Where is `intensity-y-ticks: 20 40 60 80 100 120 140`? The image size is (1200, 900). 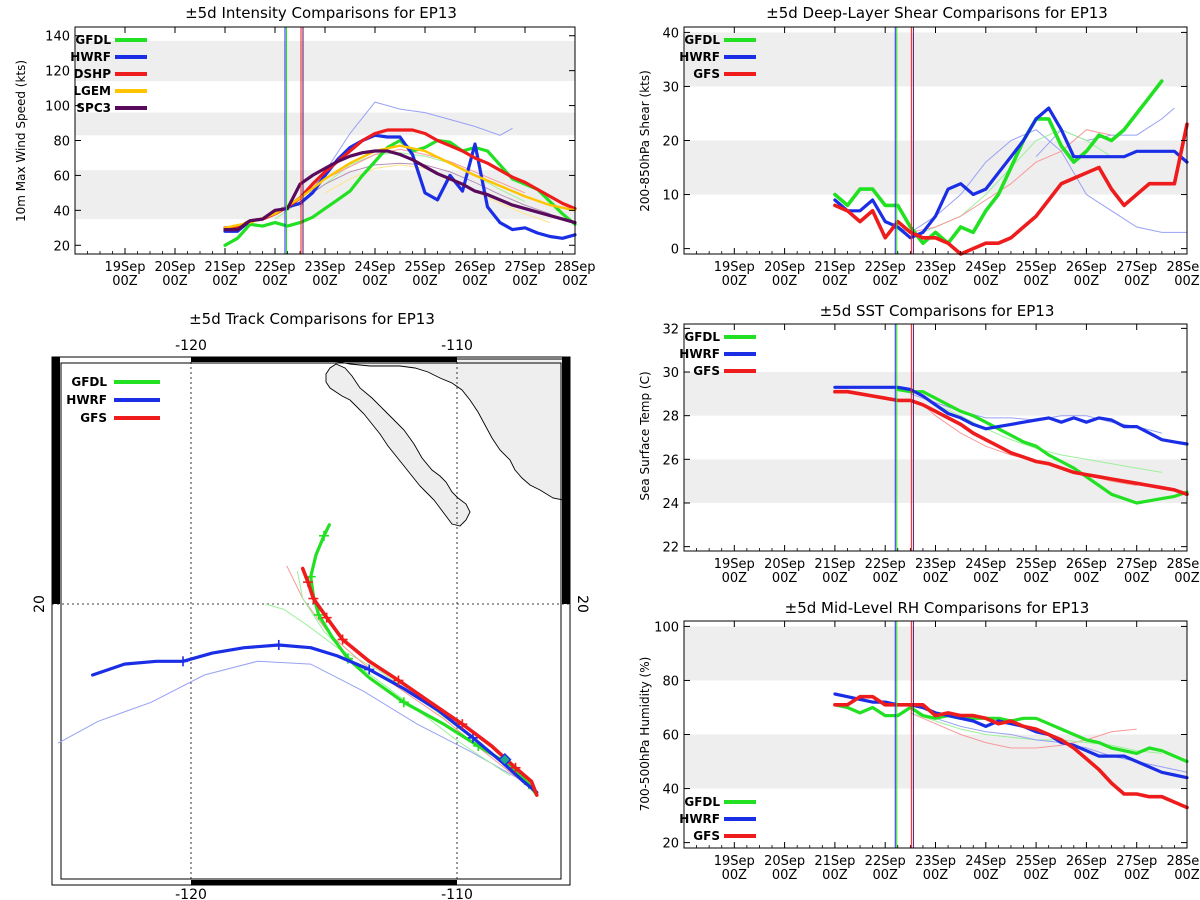
intensity-y-ticks: 20 40 60 80 100 120 140 is located at coordinates (310, 142).